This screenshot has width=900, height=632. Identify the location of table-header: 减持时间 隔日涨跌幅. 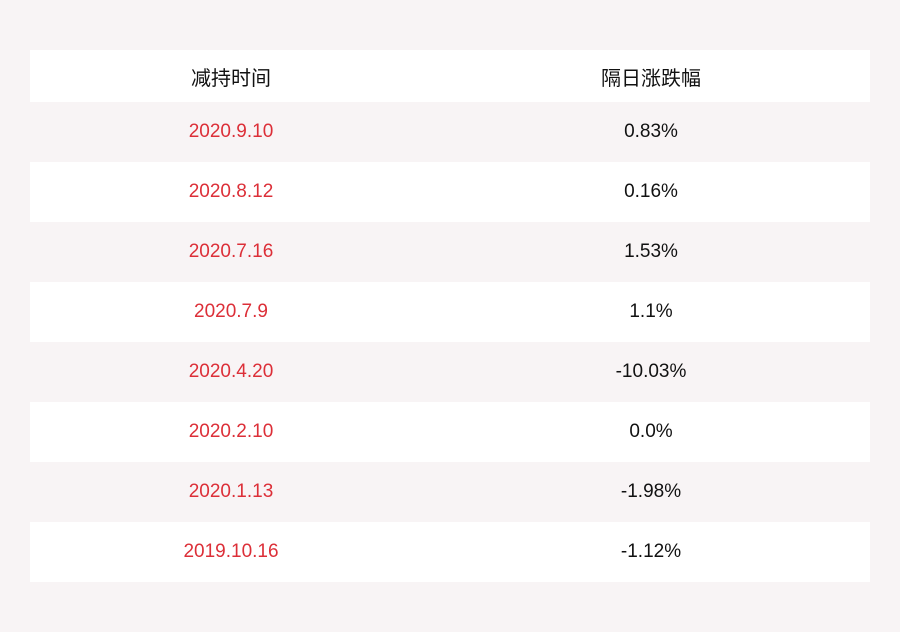
(450, 76).